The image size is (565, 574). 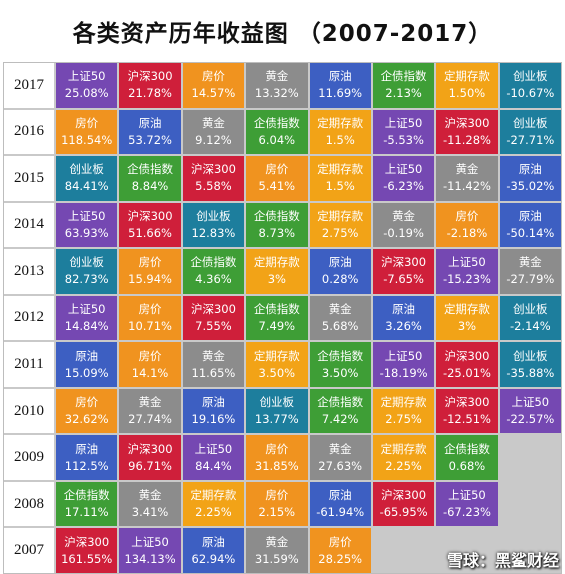 I want to click on asset-return-cell: 创业板 12.83%, so click(x=213, y=225).